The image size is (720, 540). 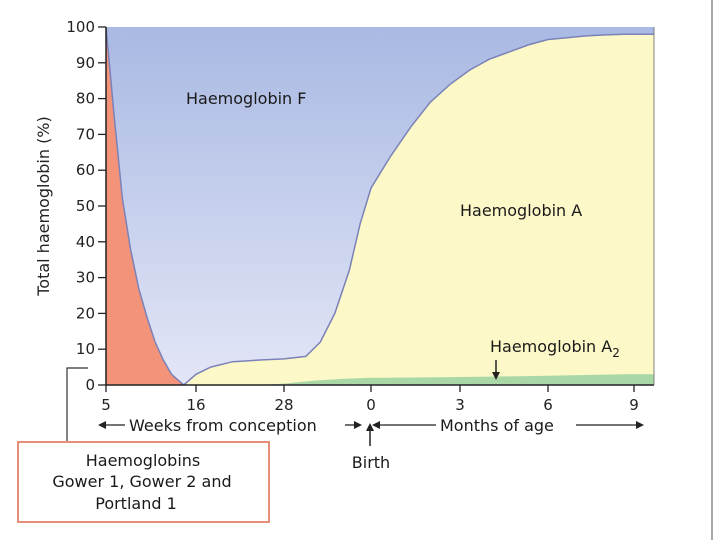 I want to click on label-haemoglobin-f: Haemoglobin F, so click(x=246, y=98).